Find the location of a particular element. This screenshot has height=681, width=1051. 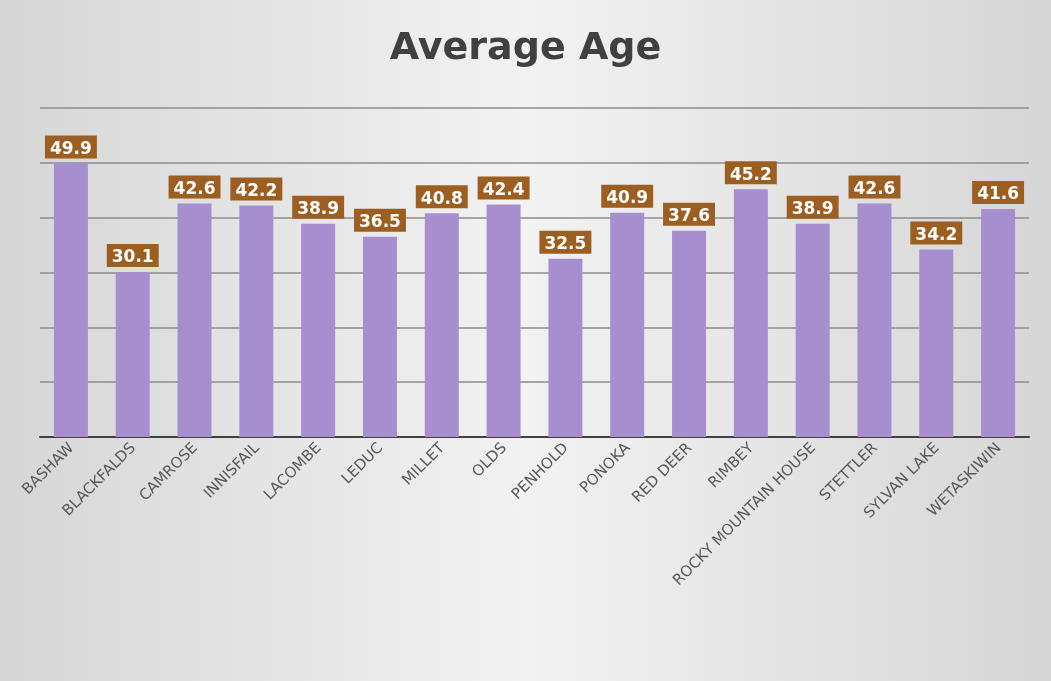

data-label: 30.1 is located at coordinates (132, 256).